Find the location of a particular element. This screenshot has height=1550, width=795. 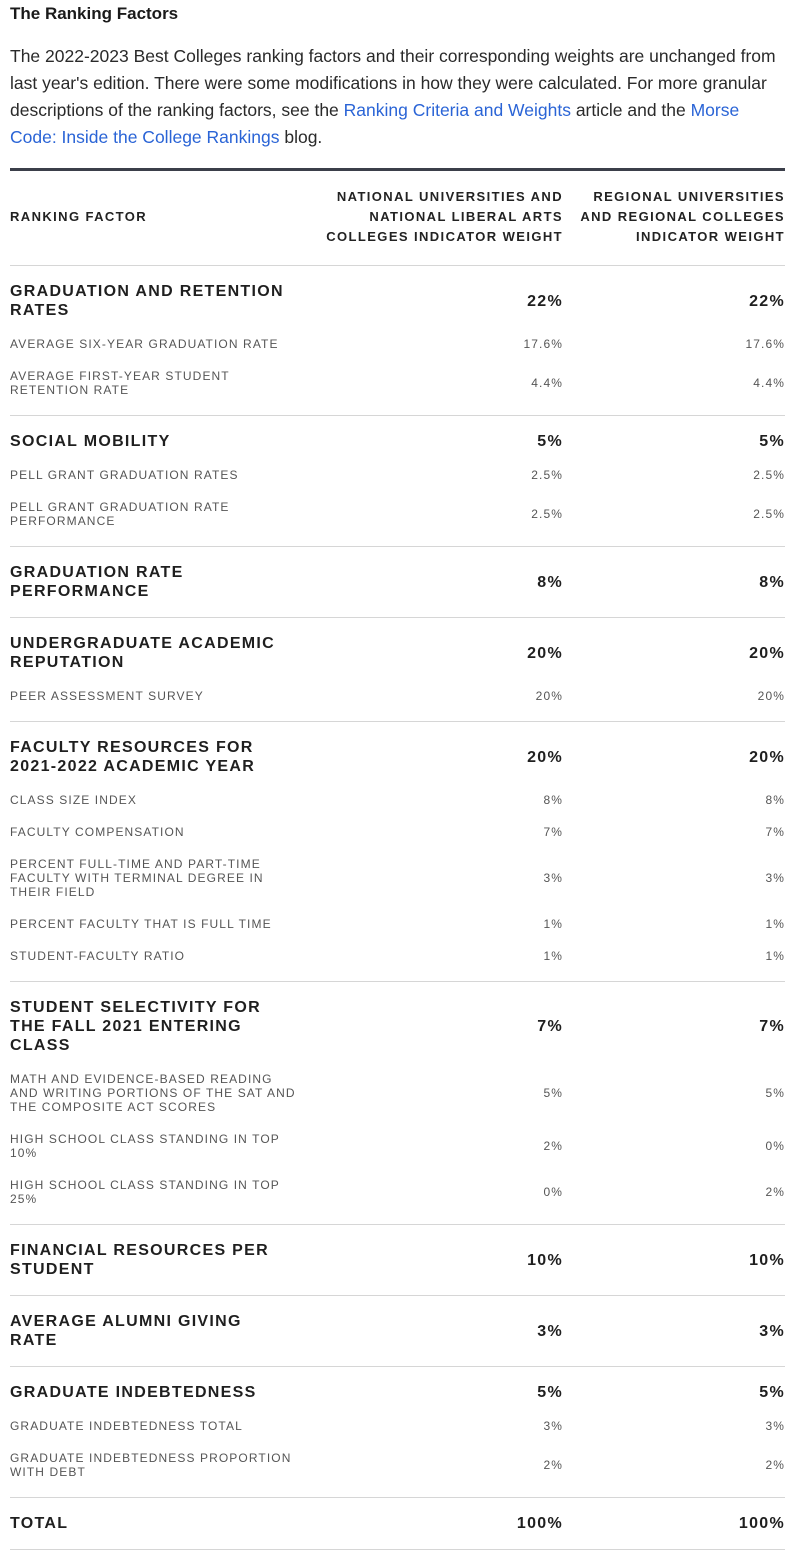

factor-group: FINANCIAL RESOURCES PER STUDENT 10% 10% is located at coordinates (397, 1260).